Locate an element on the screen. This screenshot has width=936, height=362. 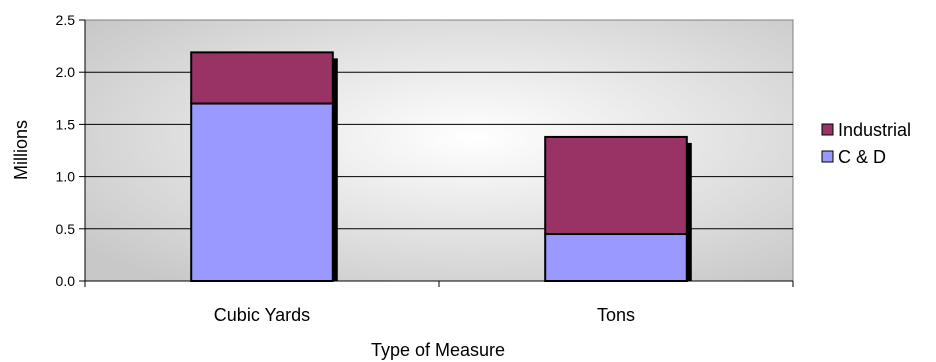
legend: Industrial C & D is located at coordinates (866, 143).